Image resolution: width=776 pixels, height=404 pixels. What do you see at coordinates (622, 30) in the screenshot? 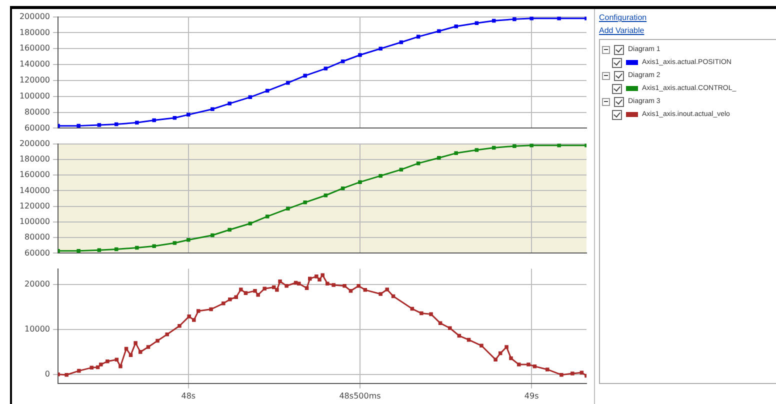
I see `text: Add Variable` at bounding box center [622, 30].